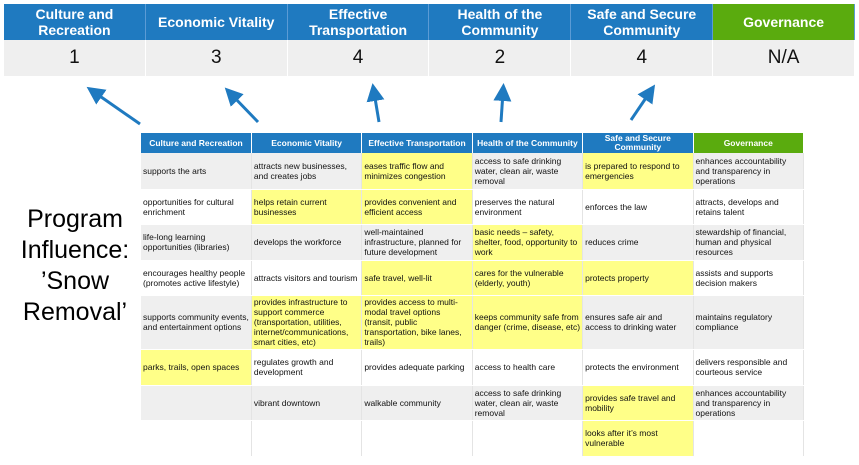 The image size is (859, 465). Describe the element at coordinates (417, 207) in the screenshot. I see `table-cell: provides convenient and efficient access` at that location.